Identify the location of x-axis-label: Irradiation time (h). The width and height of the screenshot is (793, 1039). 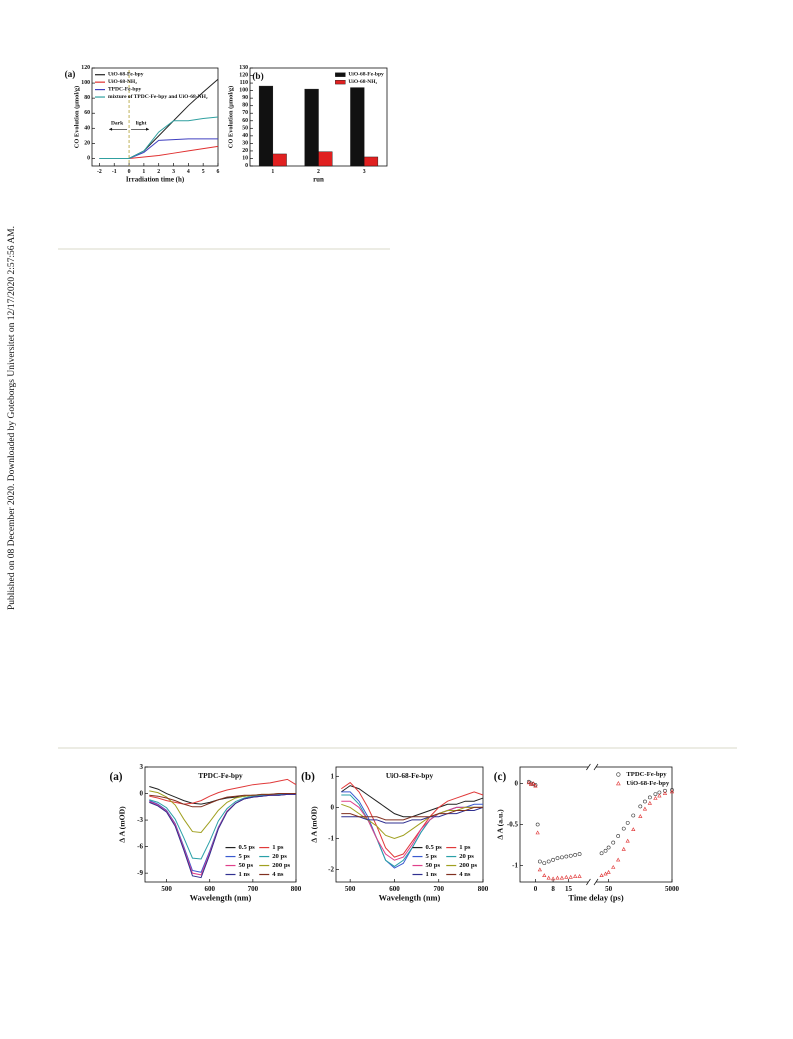
(155, 179).